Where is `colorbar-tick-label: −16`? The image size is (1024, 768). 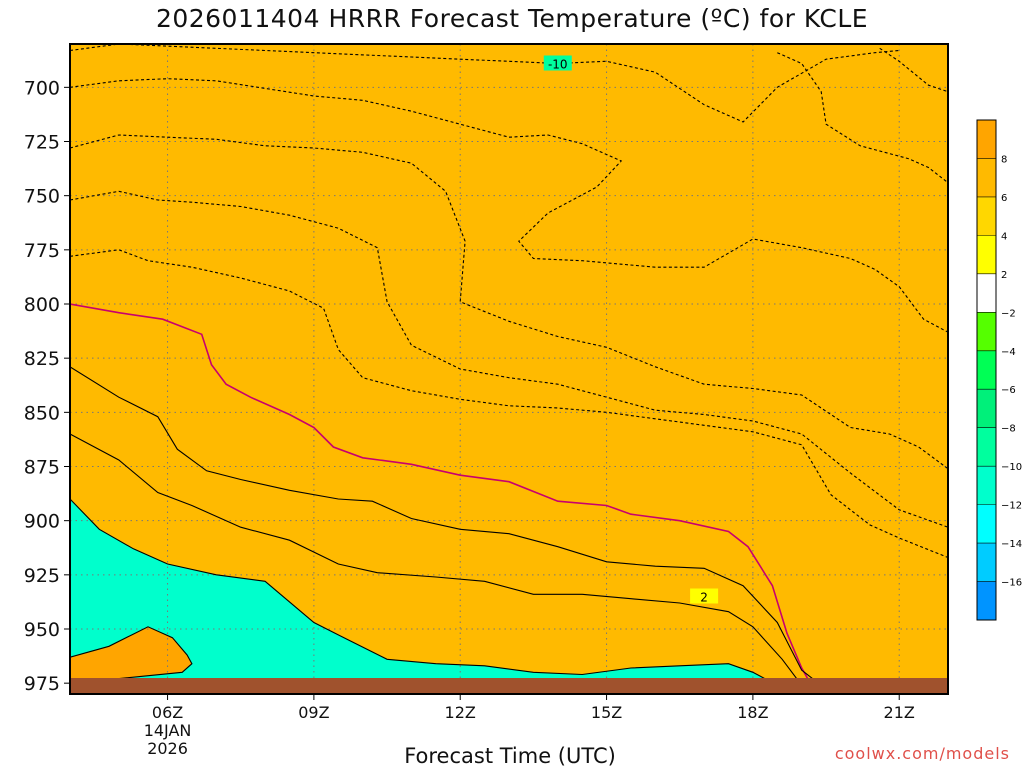
colorbar-tick-label: −16 is located at coordinates (1011, 583).